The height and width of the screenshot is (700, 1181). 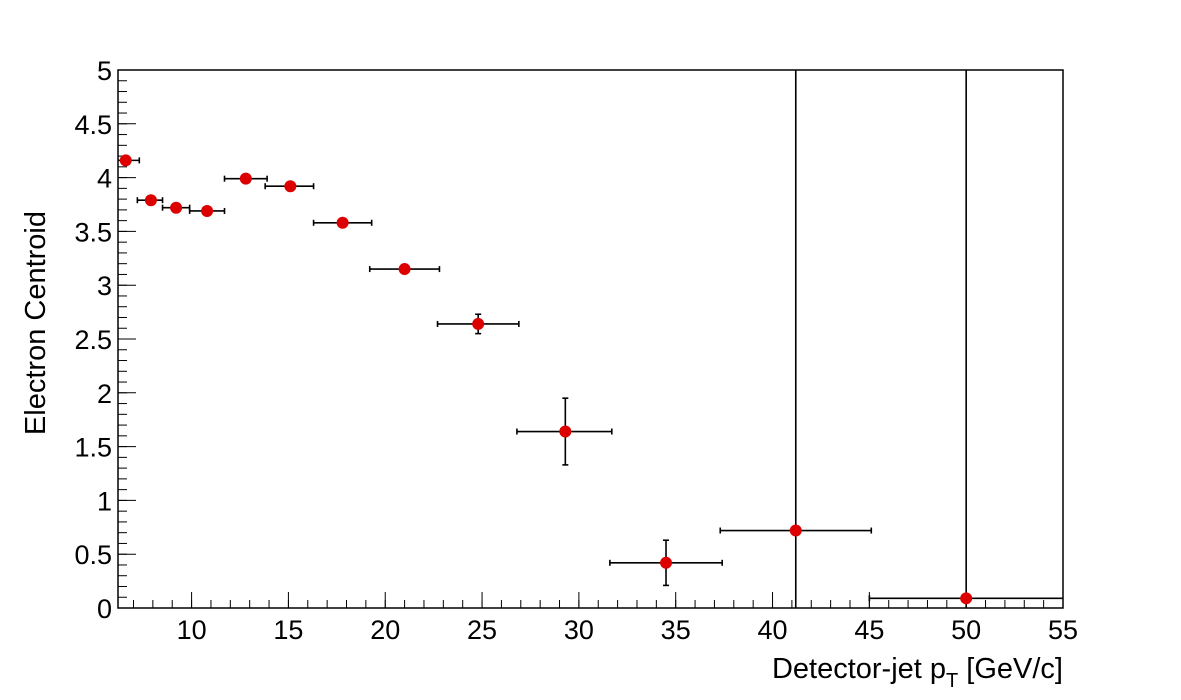 I want to click on y-tick-label: 4, so click(x=104, y=179).